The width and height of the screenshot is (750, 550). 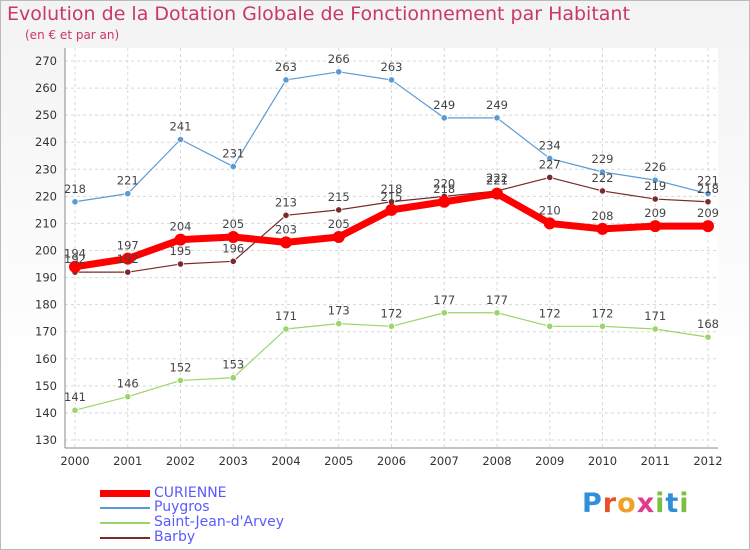 What do you see at coordinates (550, 145) in the screenshot?
I see `data-label: 234` at bounding box center [550, 145].